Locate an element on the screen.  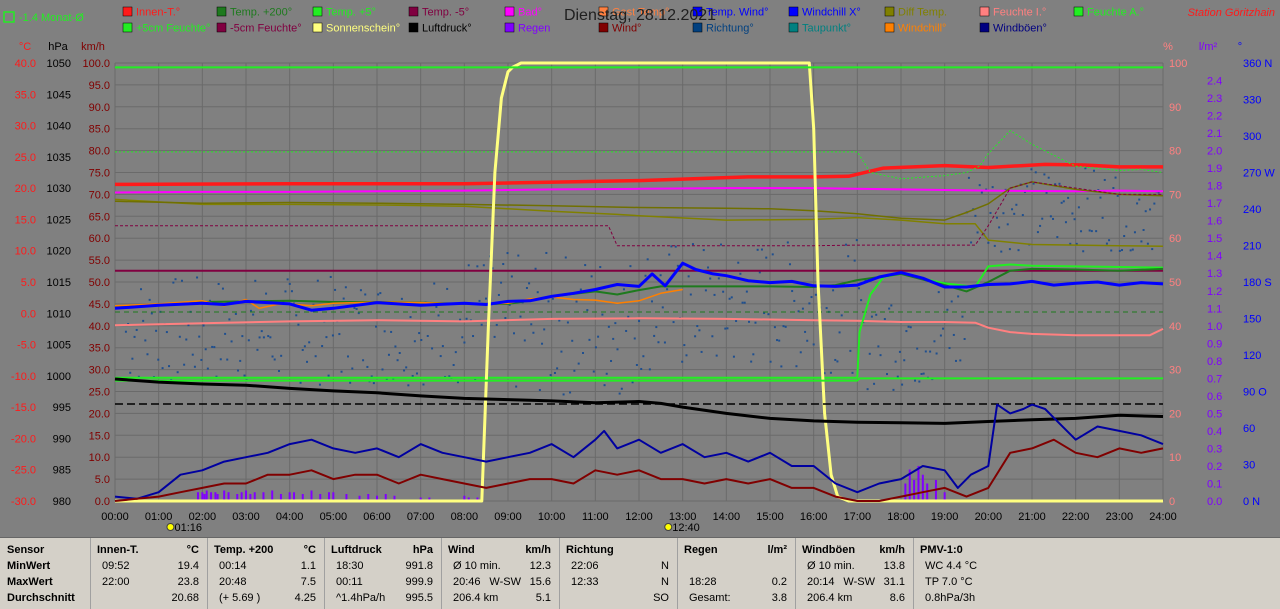
x-tick-label: 13:00 is located at coordinates (683, 517).